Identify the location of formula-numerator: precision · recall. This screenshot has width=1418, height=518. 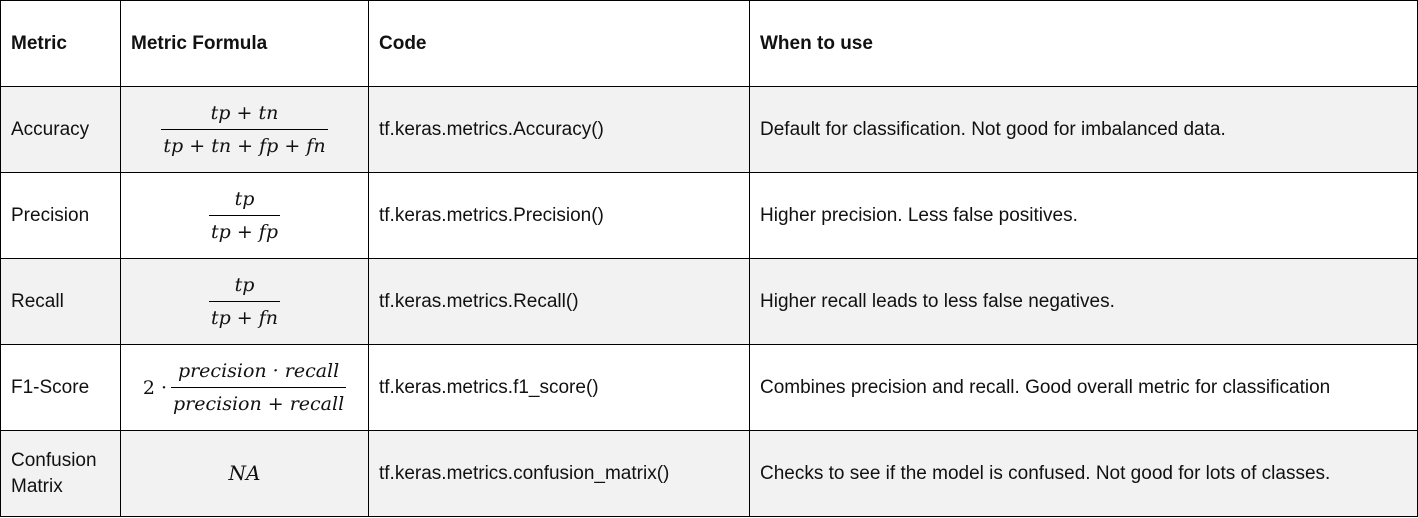
(258, 371).